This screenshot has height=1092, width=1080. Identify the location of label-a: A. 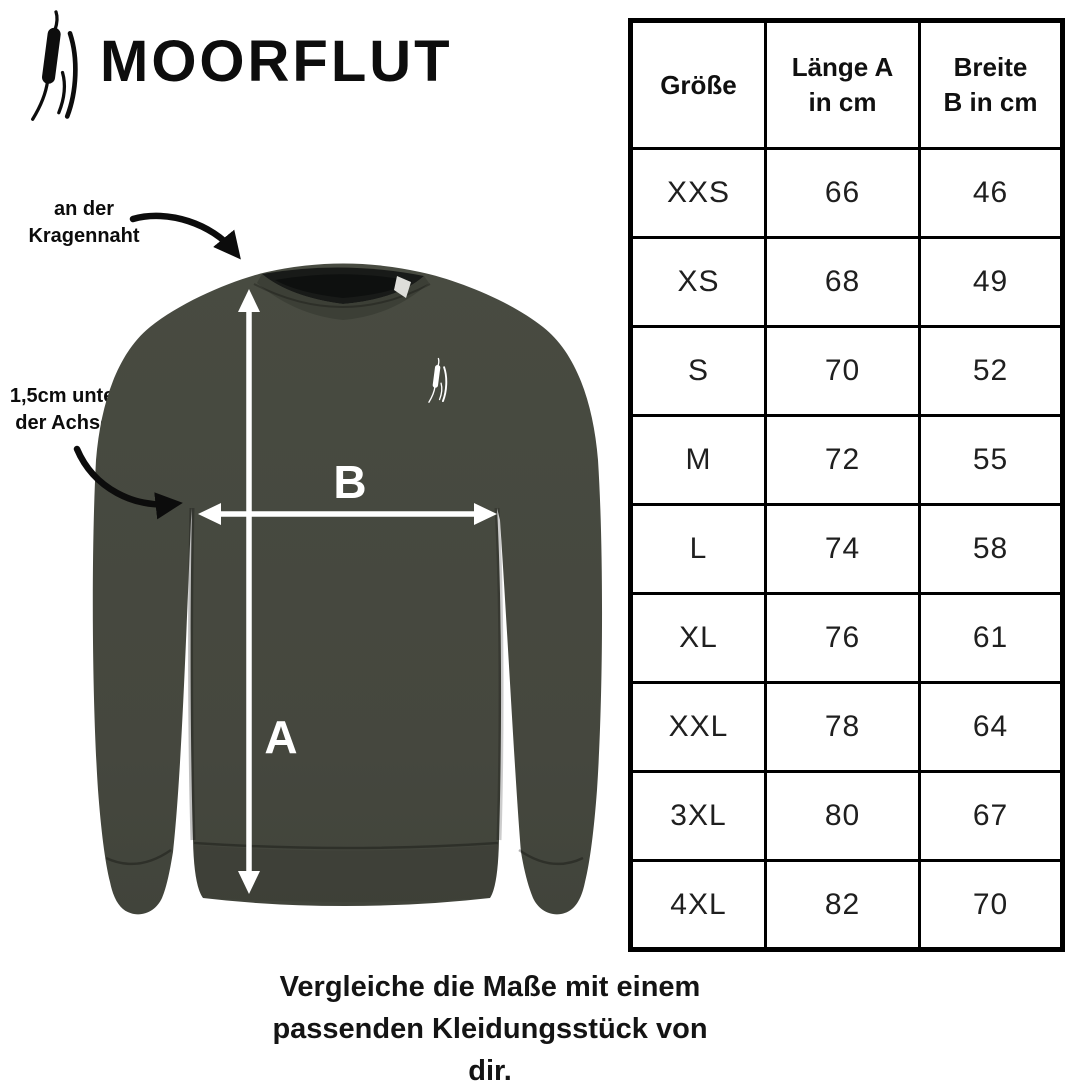
(280, 737).